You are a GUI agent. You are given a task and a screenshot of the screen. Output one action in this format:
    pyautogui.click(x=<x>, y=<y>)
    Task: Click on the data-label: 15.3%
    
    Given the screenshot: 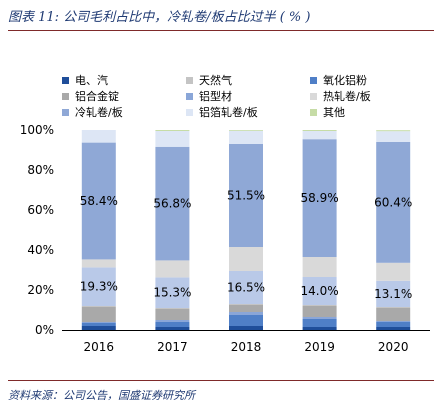 What is the action you would take?
    pyautogui.click(x=172, y=293)
    